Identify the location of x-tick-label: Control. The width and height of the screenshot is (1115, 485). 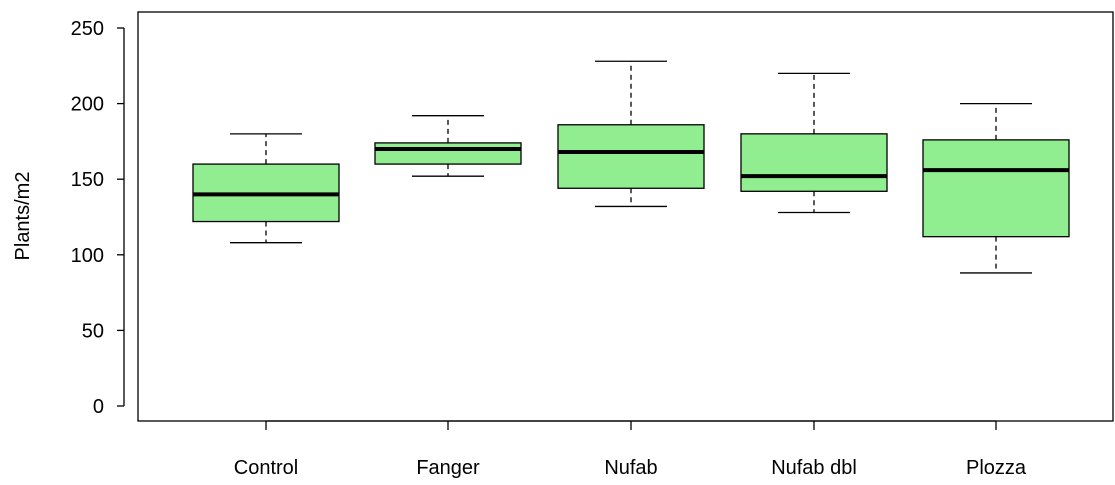
(266, 468).